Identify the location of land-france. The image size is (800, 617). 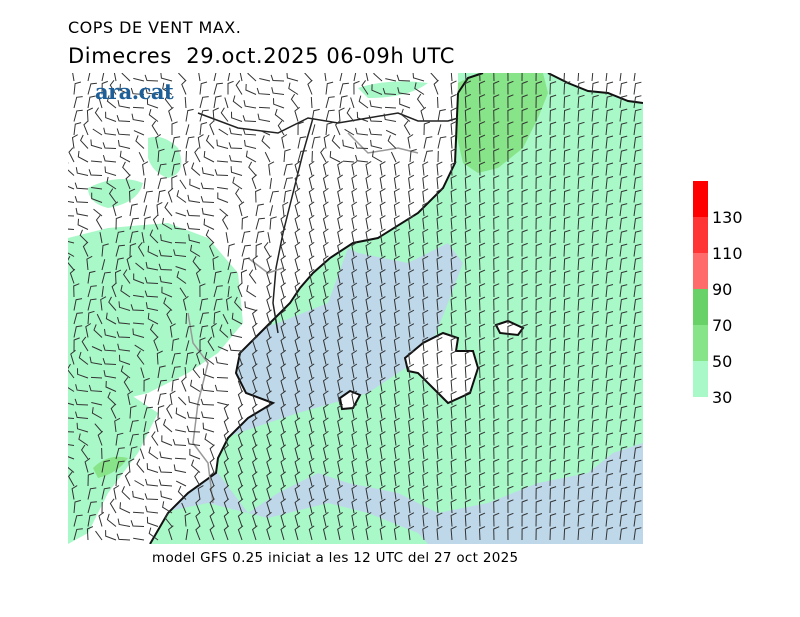
(595, 88).